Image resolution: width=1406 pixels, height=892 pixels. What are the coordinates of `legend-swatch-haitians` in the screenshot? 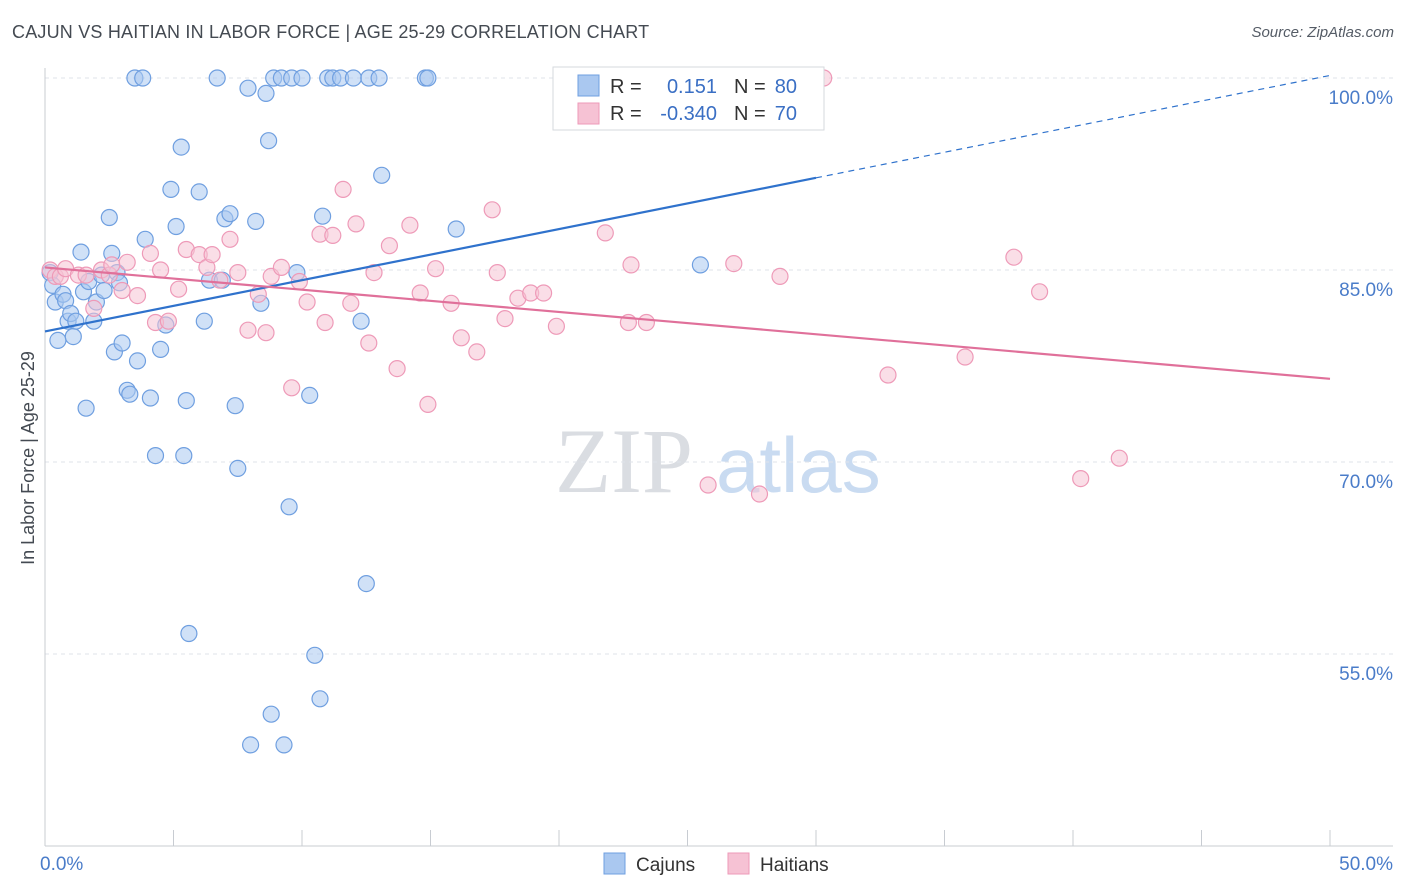 It's located at (588, 113).